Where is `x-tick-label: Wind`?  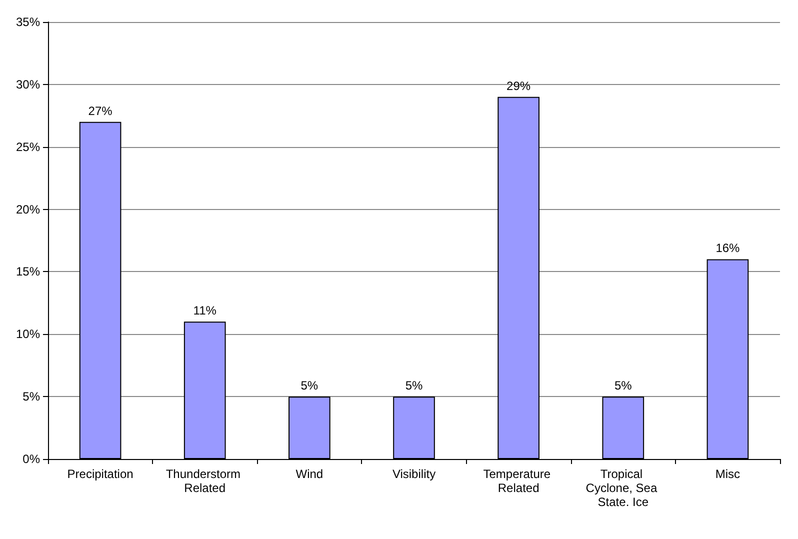 x-tick-label: Wind is located at coordinates (310, 474).